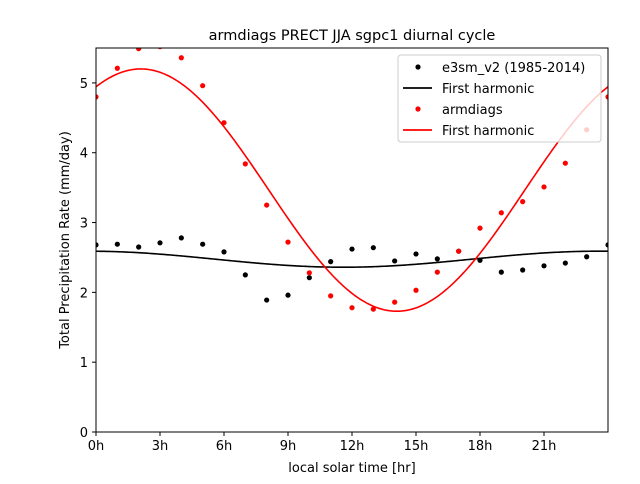  I want to click on y-tick-label: 3, so click(84, 224).